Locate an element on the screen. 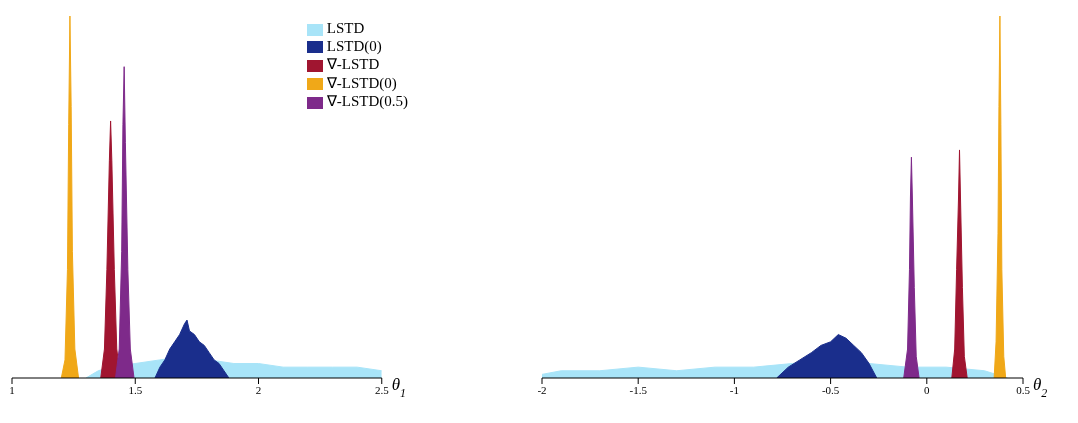  legend-label: LSTD is located at coordinates (345, 28).